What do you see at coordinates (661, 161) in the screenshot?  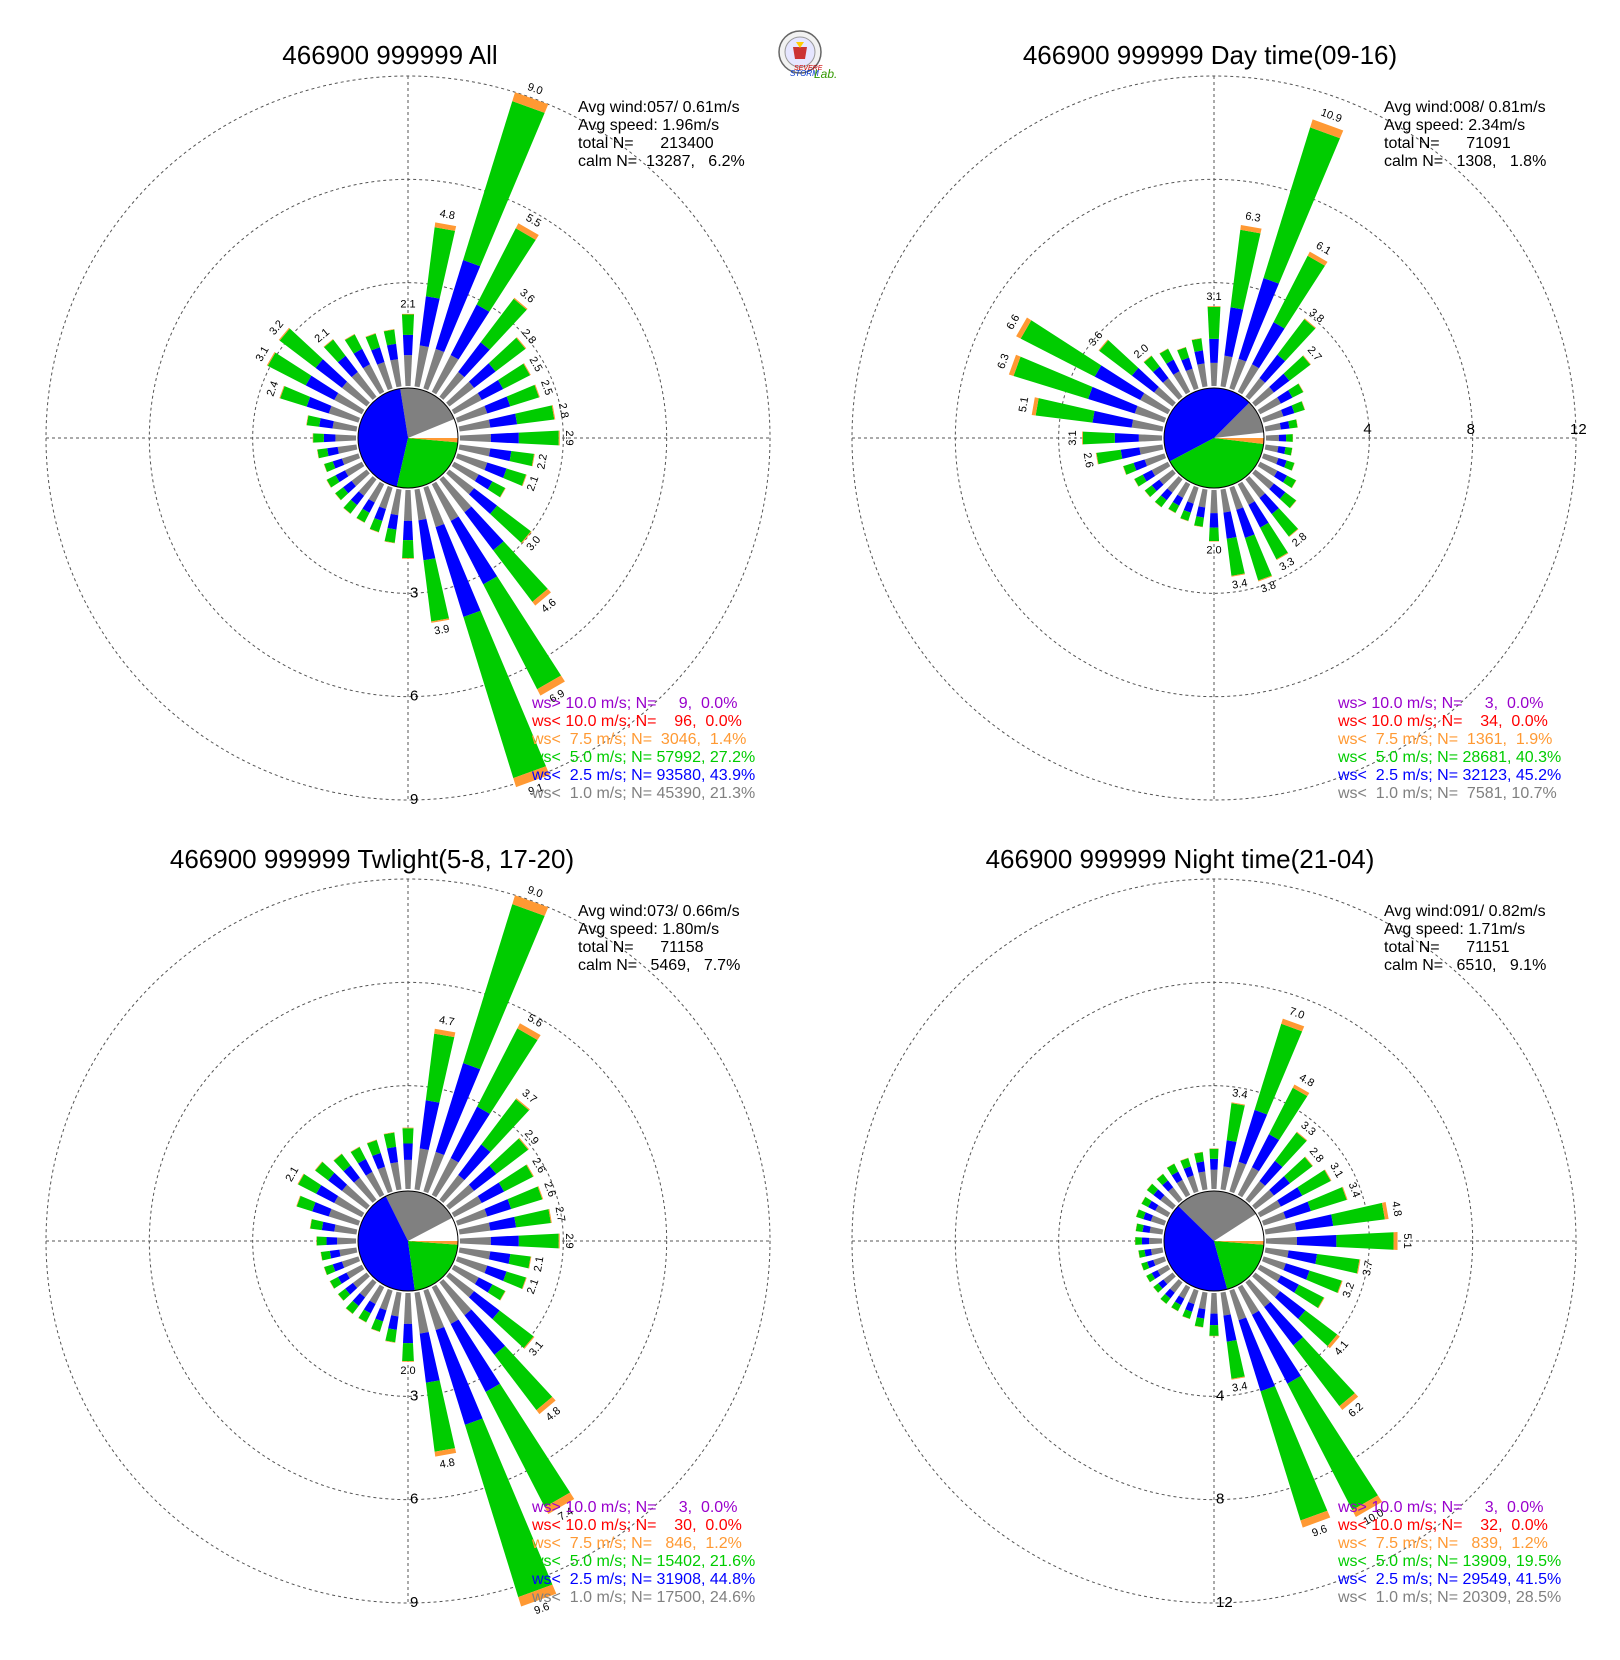 I see `stat-line: calm N= 13287, 6.2%` at bounding box center [661, 161].